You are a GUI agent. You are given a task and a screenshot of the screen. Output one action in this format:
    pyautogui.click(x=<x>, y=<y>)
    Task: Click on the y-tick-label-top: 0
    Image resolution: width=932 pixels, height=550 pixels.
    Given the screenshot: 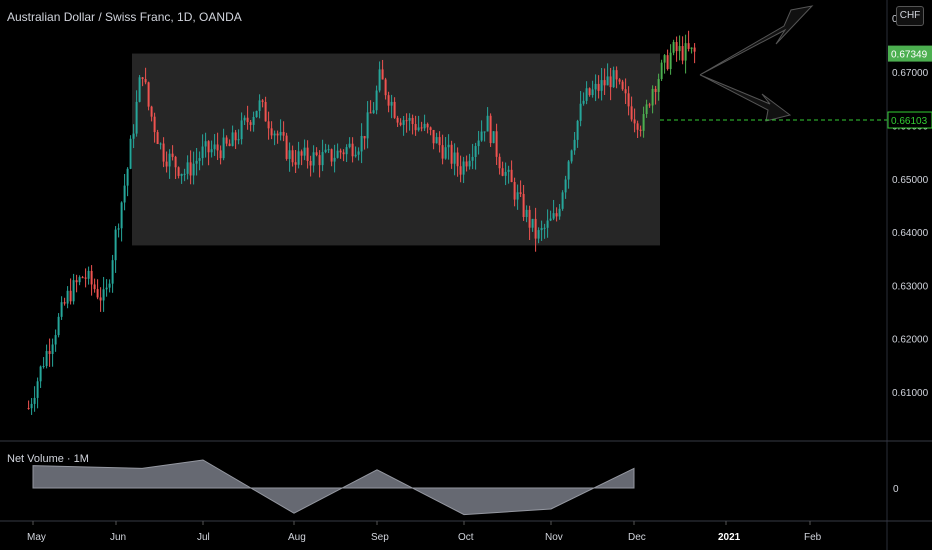 What is the action you would take?
    pyautogui.click(x=895, y=19)
    